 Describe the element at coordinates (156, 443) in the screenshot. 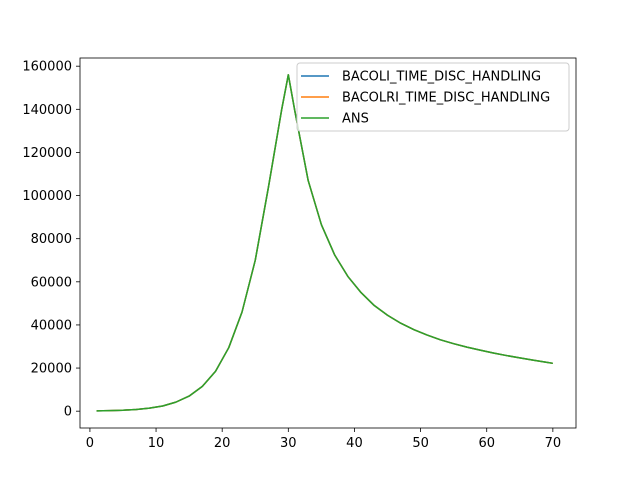

I see `x-tick-label: 10` at that location.